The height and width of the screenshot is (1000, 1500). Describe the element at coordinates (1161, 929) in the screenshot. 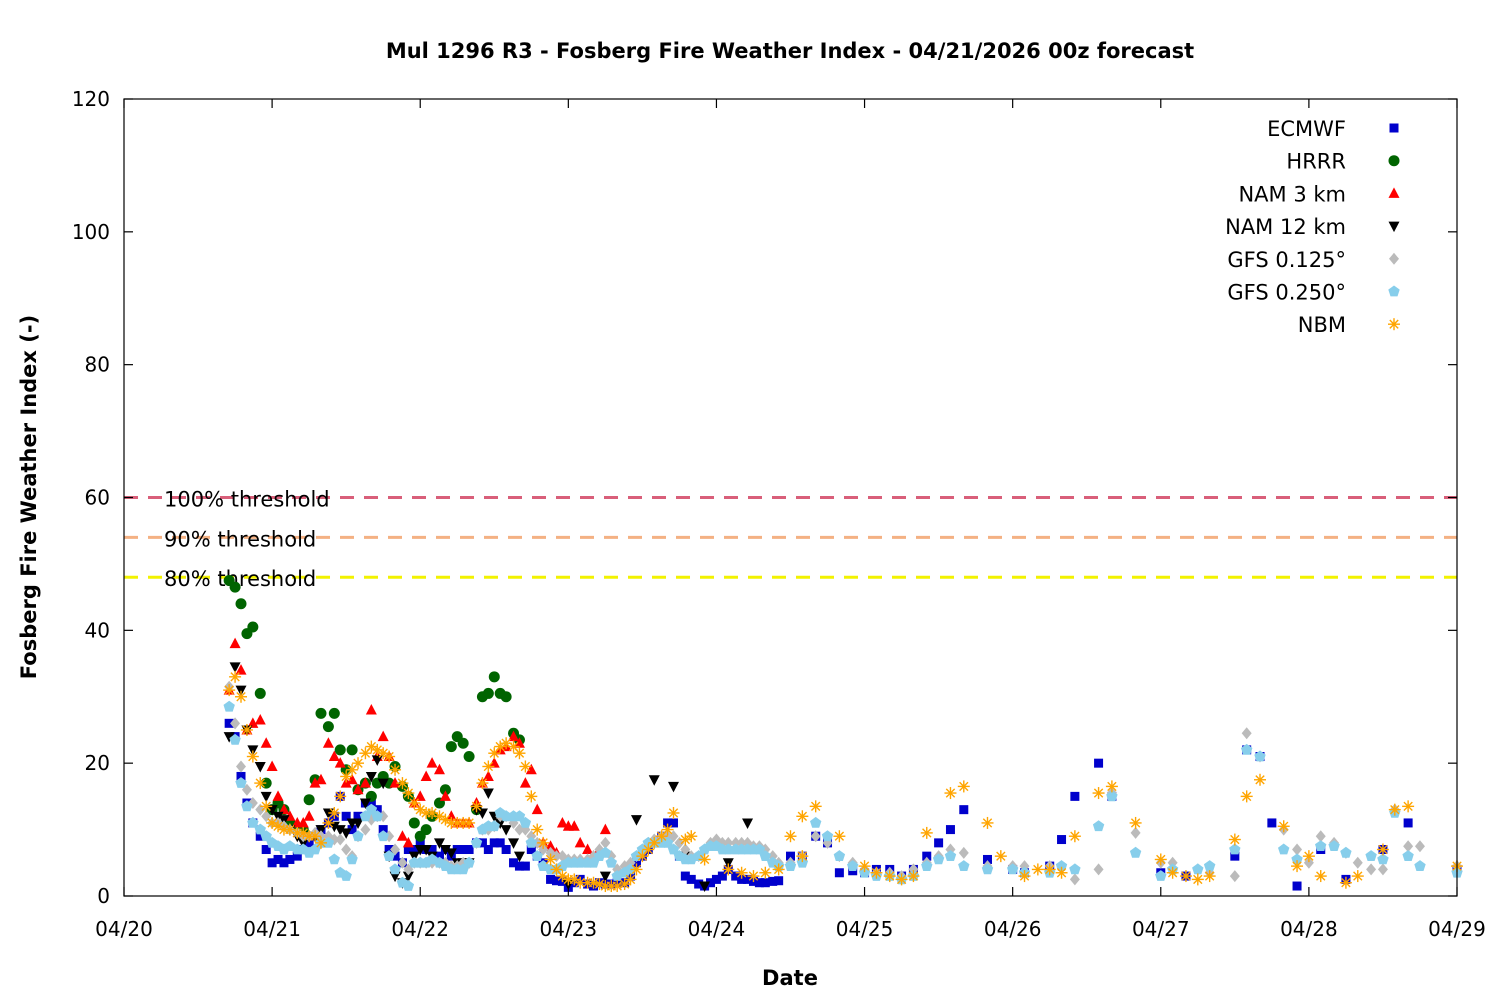

I see `x-tick-label: 04/27` at that location.